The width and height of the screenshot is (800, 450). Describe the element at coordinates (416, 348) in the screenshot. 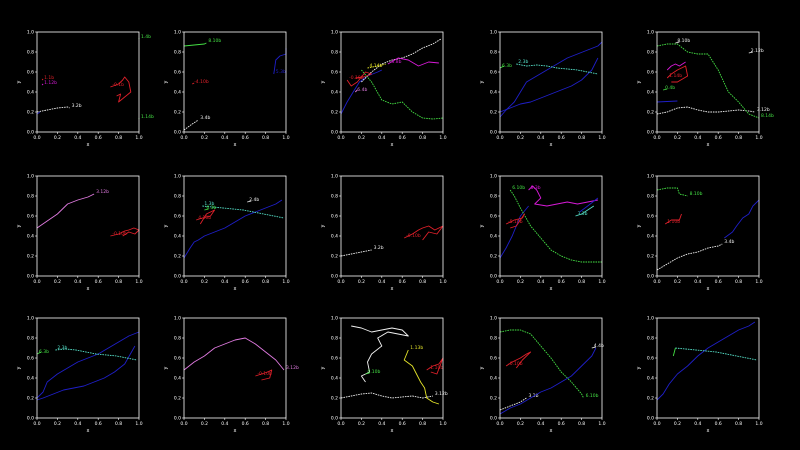

I see `series-annotation: 1.13b` at that location.